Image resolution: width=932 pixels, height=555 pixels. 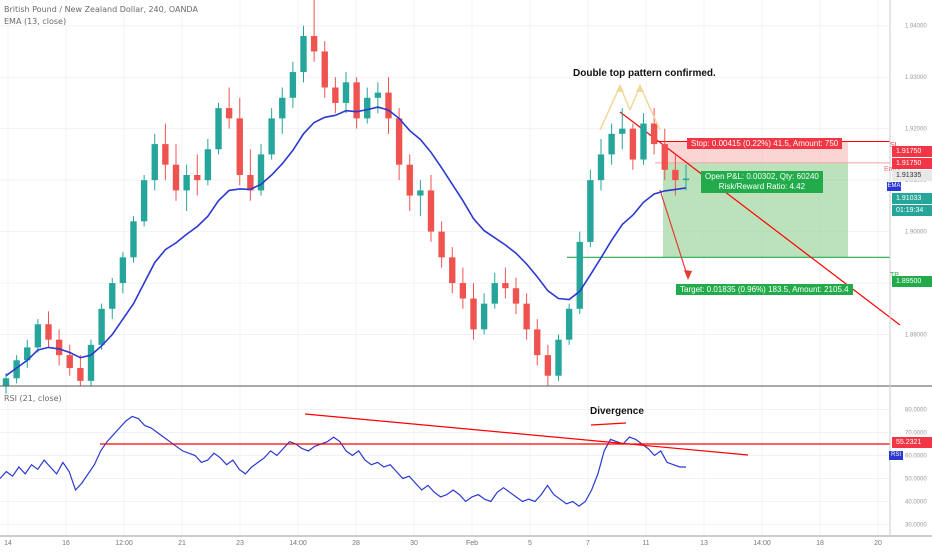 What do you see at coordinates (912, 210) in the screenshot?
I see `countdown-marker: 01:19:34` at bounding box center [912, 210].